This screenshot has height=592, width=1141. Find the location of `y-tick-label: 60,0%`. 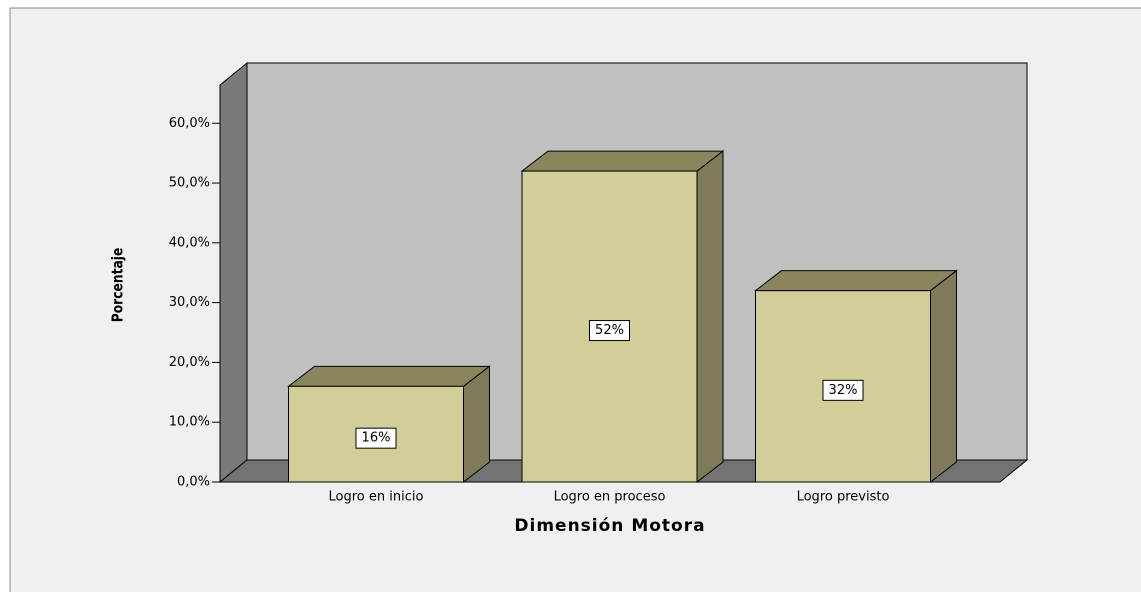

y-tick-label: 60,0% is located at coordinates (189, 123).